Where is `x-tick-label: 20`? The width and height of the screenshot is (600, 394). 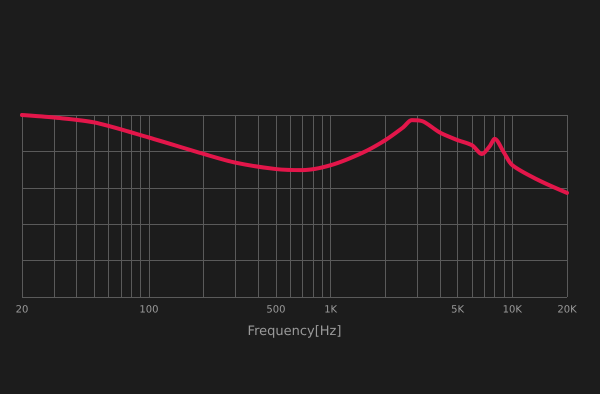 x-tick-label: 20 is located at coordinates (22, 310).